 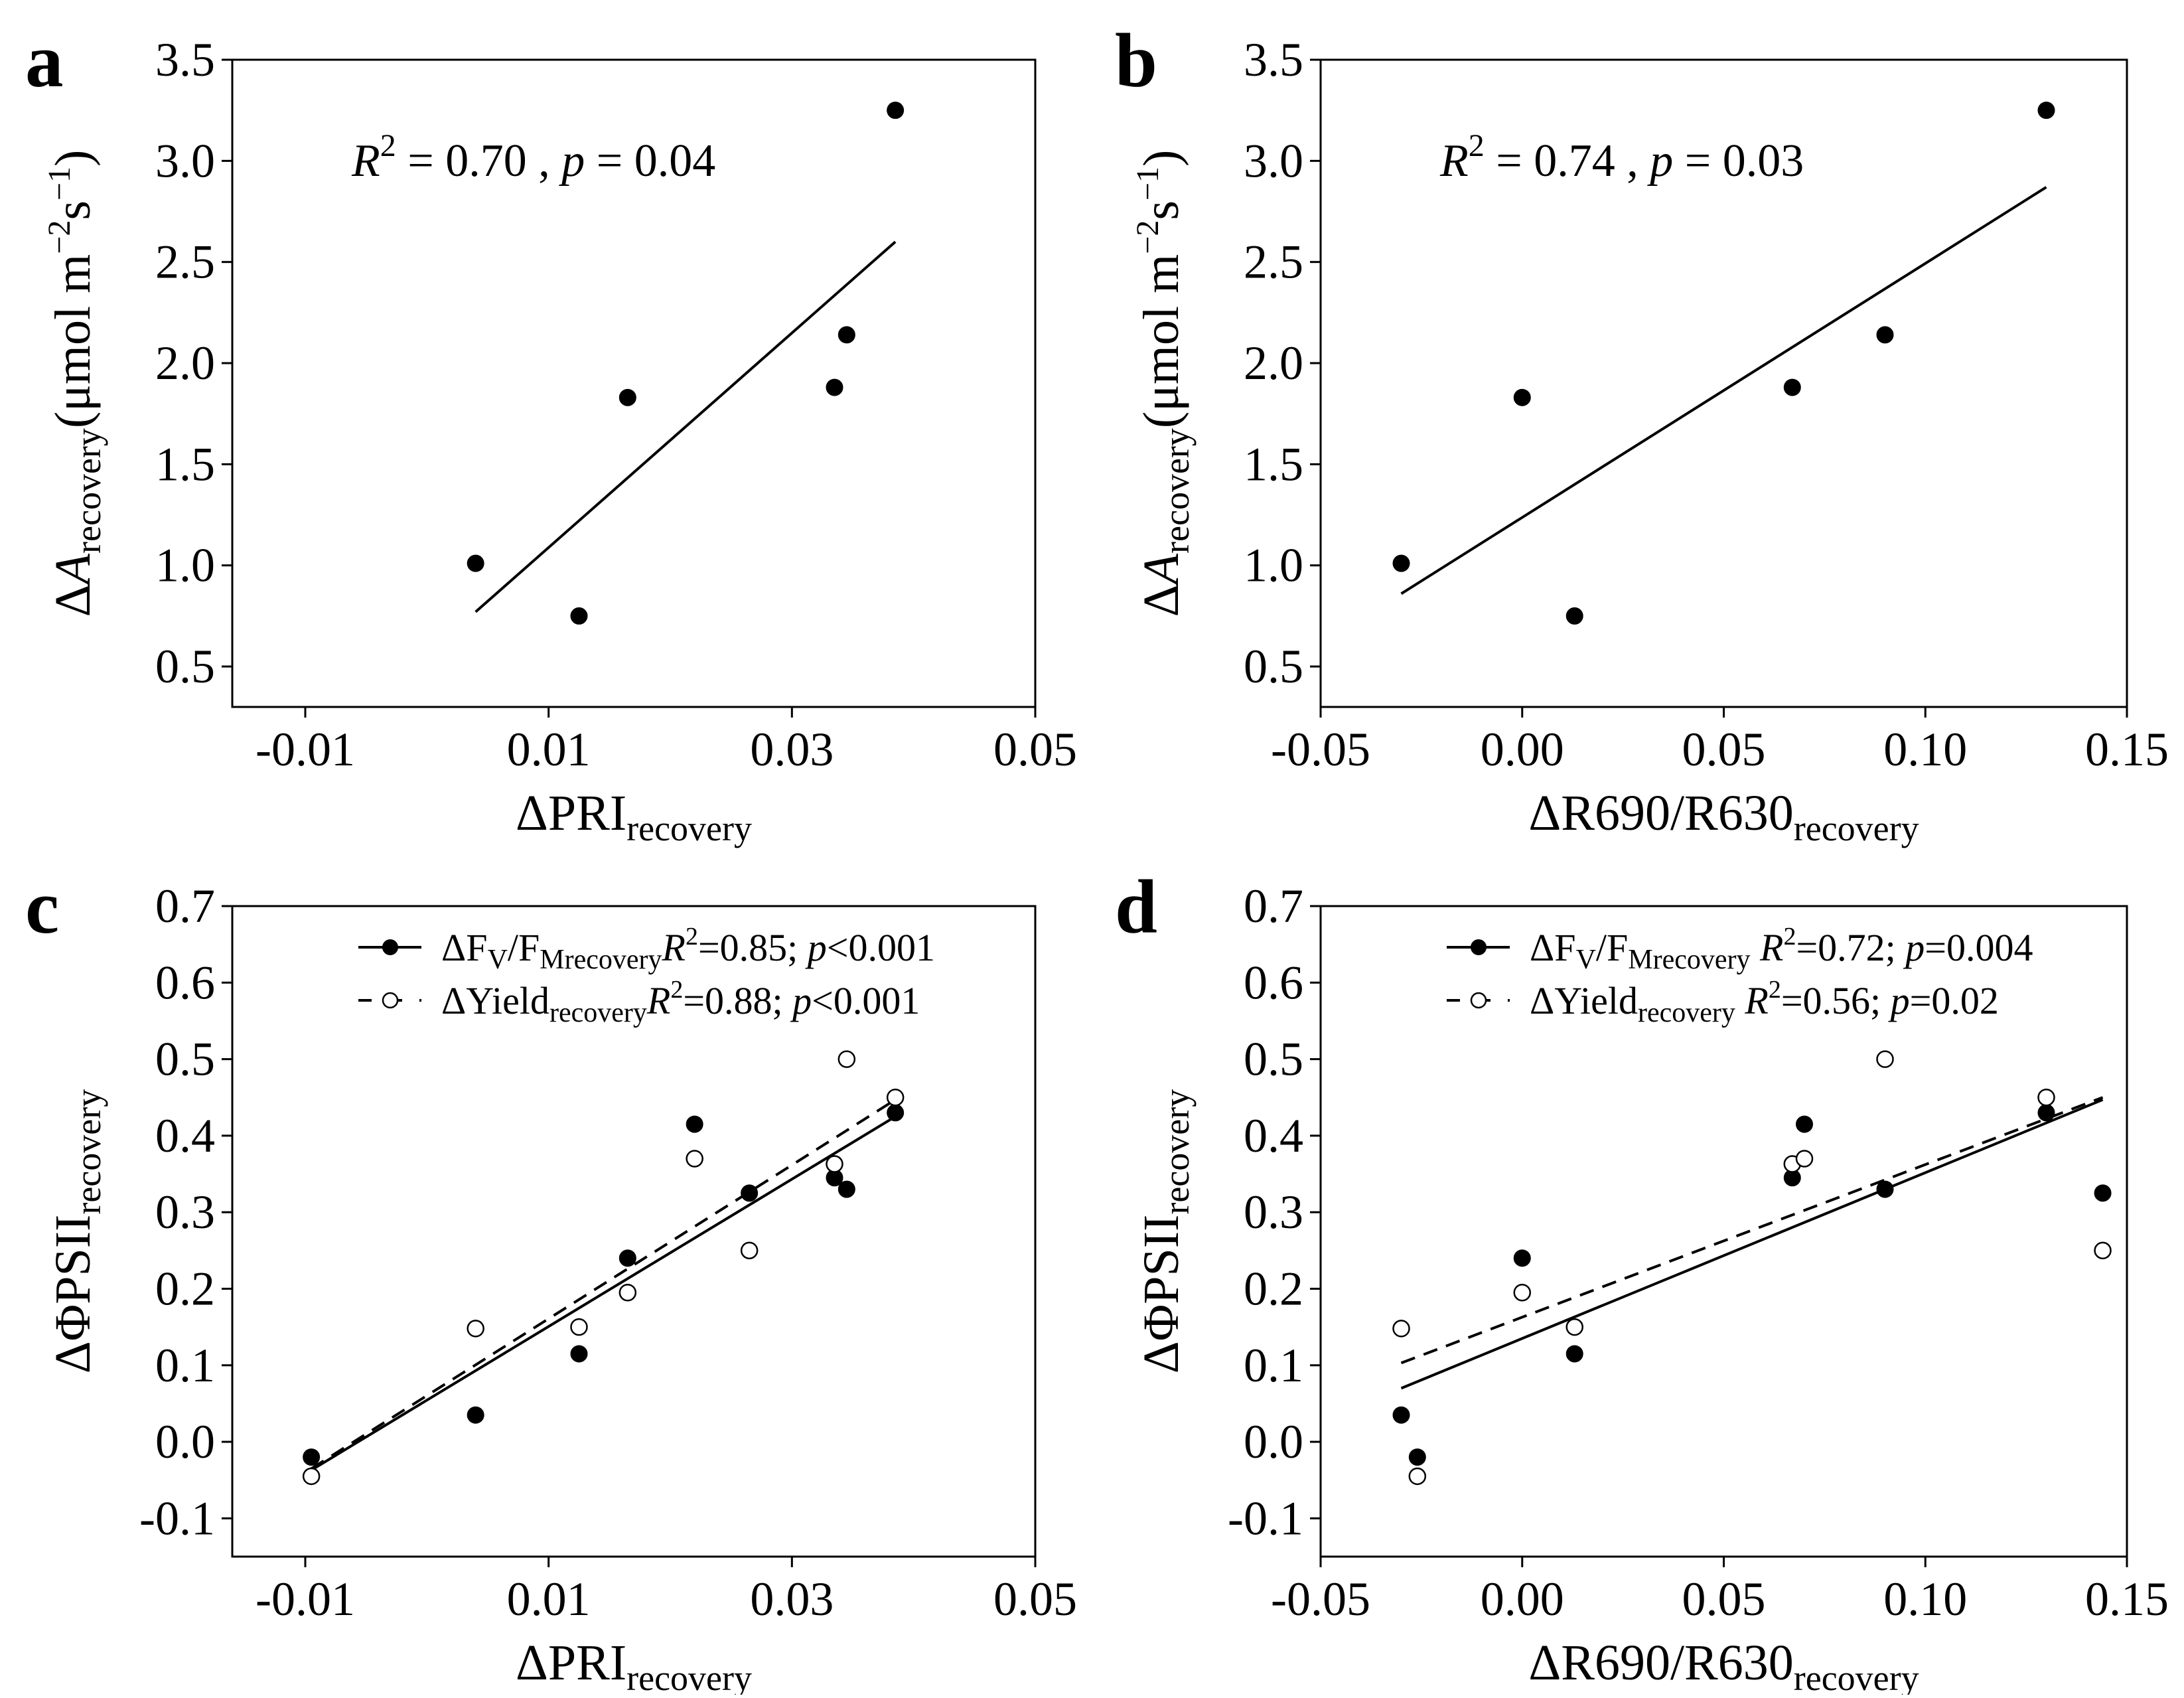 I want to click on legend-label: ΔYieldrecovery R2=0.56; p=0.02, so click(x=1764, y=1002).